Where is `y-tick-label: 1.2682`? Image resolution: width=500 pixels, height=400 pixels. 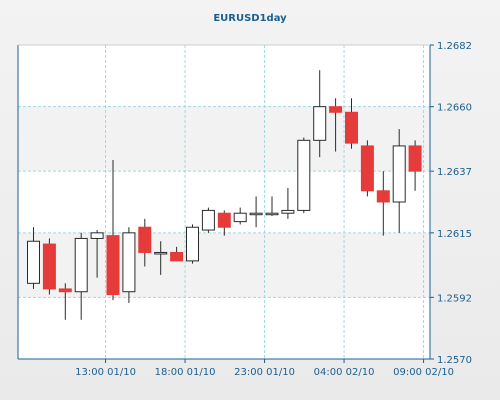
y-tick-label: 1.2682 is located at coordinates (454, 46).